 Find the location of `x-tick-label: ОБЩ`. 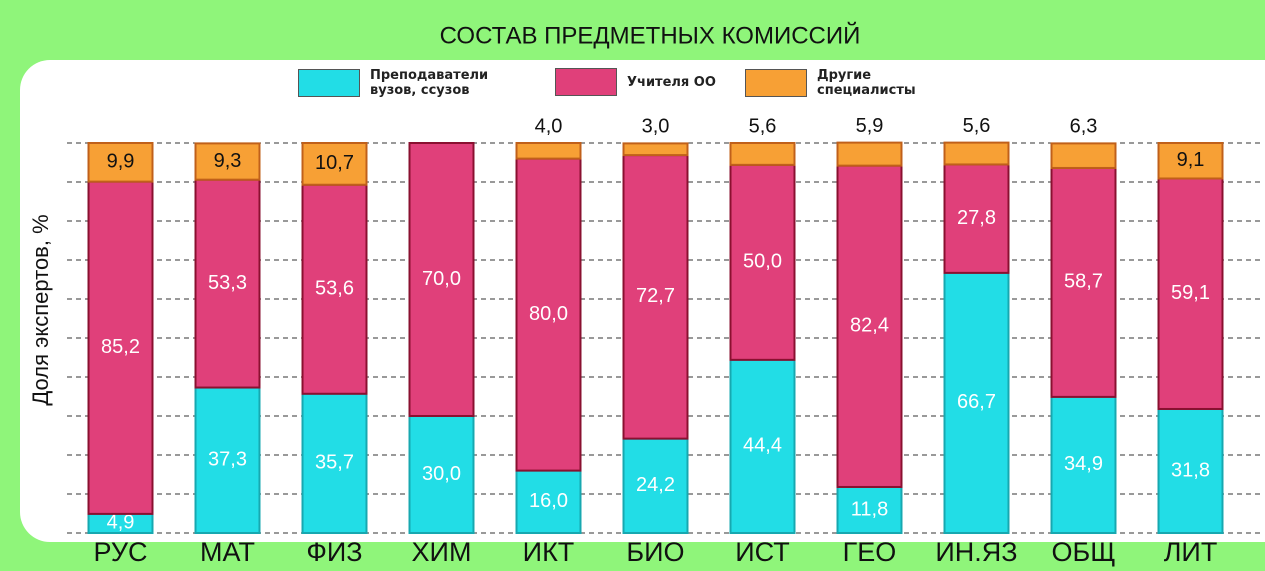

x-tick-label: ОБЩ is located at coordinates (1083, 552).